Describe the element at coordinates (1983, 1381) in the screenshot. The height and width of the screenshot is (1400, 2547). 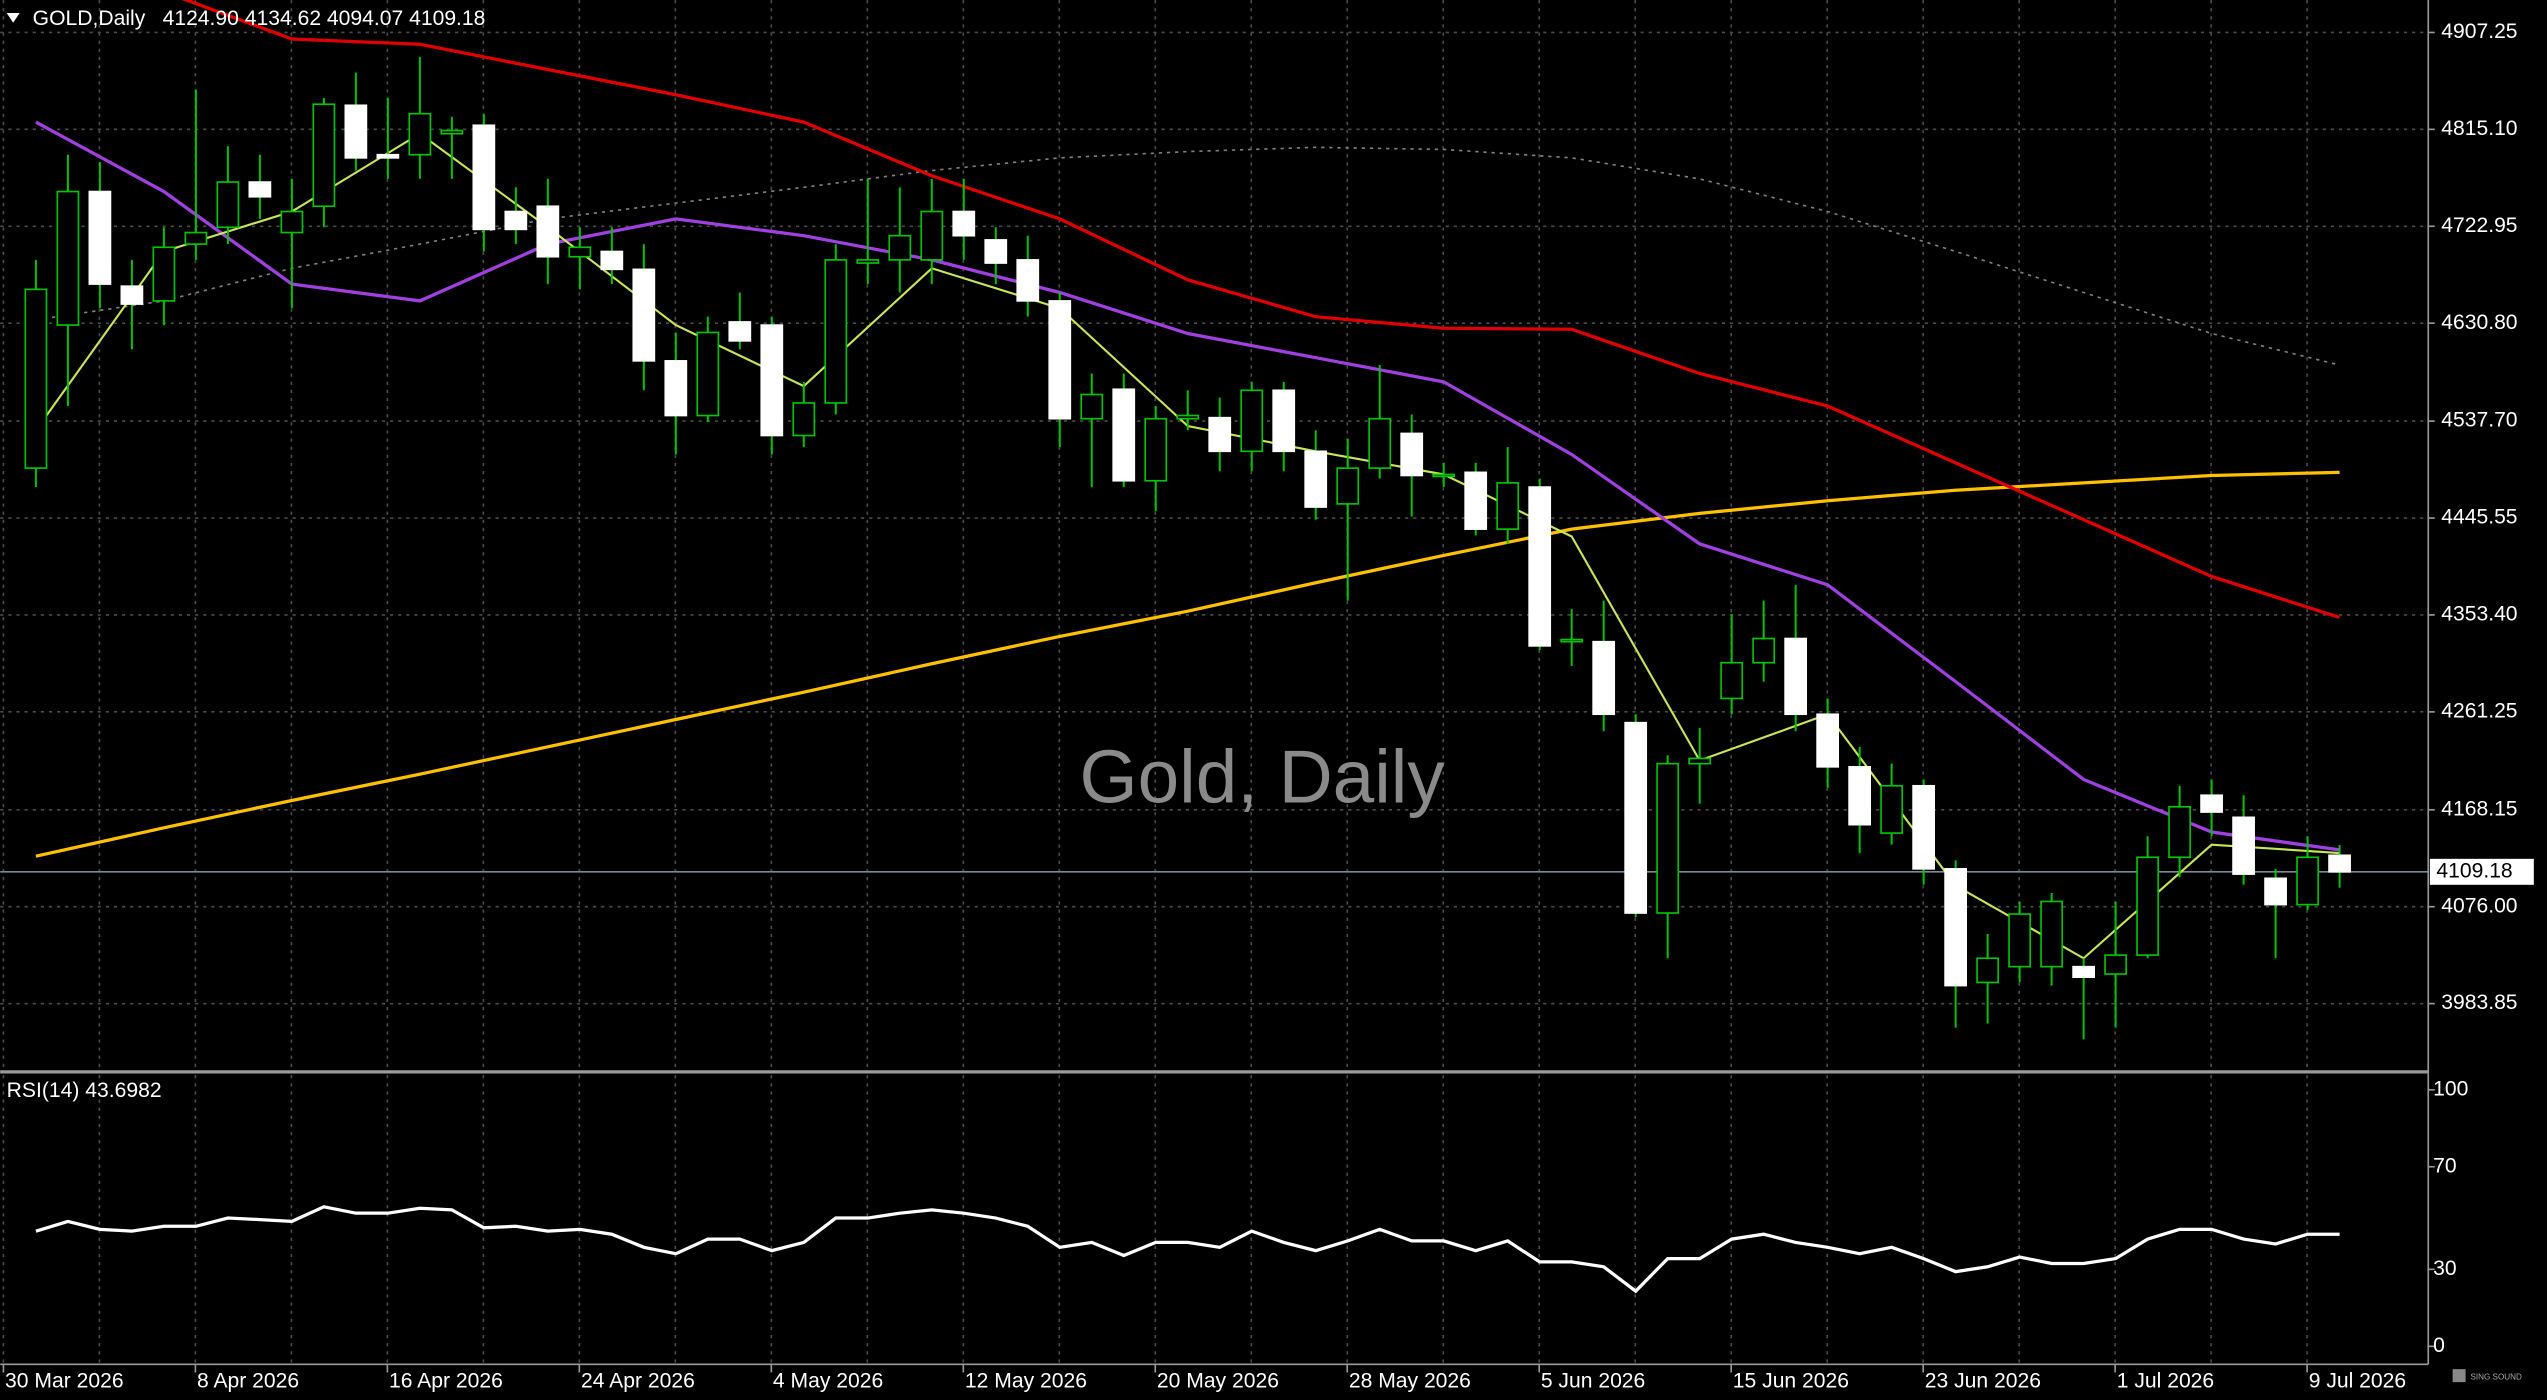
I see `x-tick-label: 23 Jun 2026` at that location.